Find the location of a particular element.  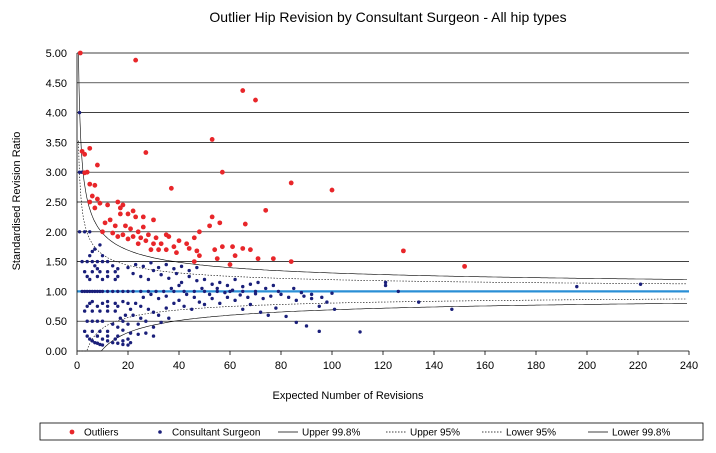

legend-marker-outliers is located at coordinates (72, 432).